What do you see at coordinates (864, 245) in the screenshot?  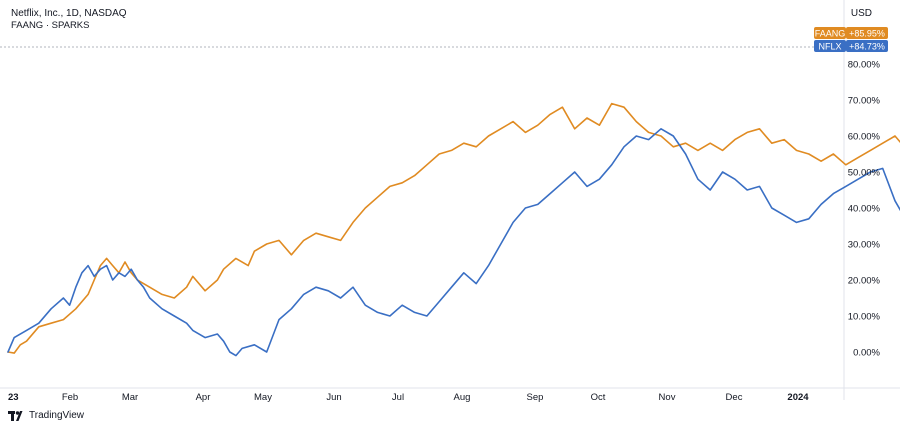 I see `y-tick-label: 30.00%` at bounding box center [864, 245].